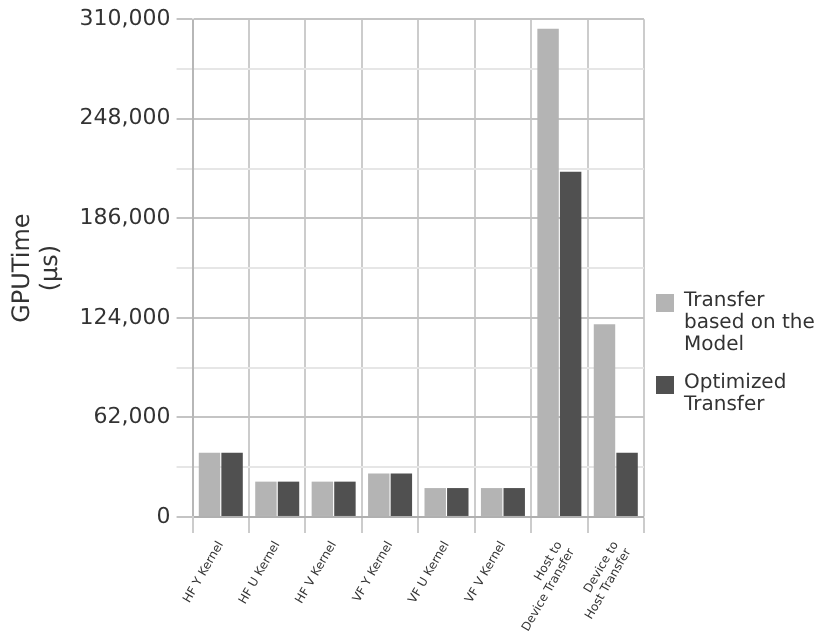  I want to click on y-tick-label: 186,000, so click(125, 217).